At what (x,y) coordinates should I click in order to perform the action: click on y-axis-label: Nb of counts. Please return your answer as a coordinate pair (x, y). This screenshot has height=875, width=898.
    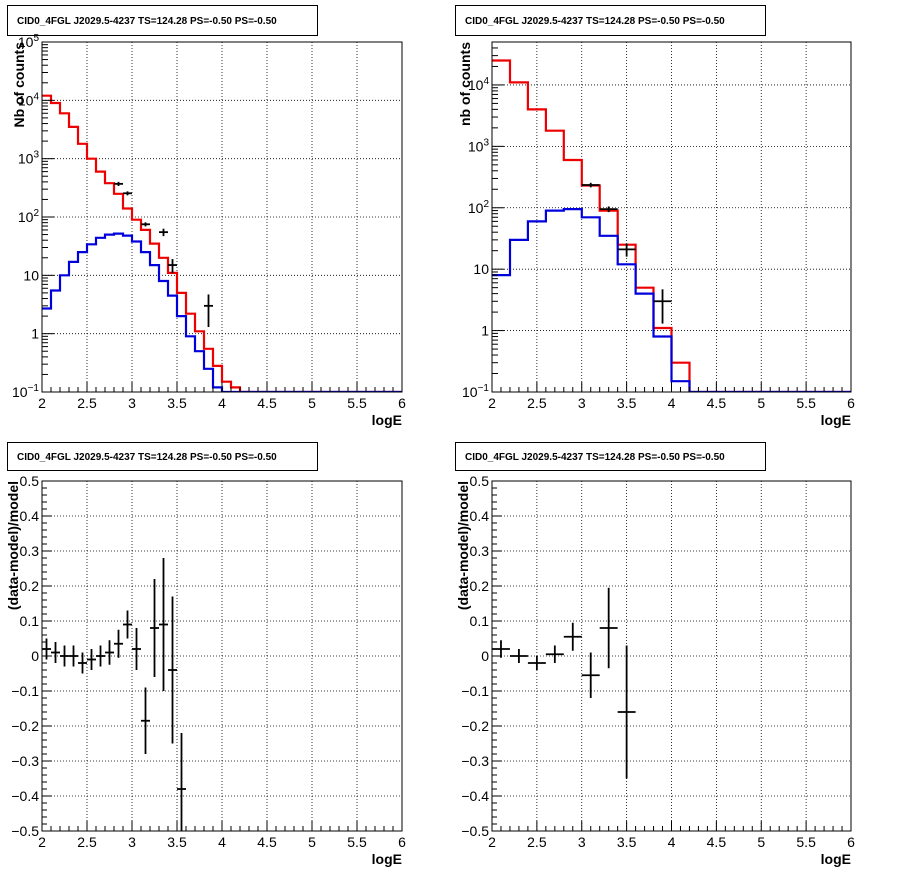
    Looking at the image, I should click on (19, 85).